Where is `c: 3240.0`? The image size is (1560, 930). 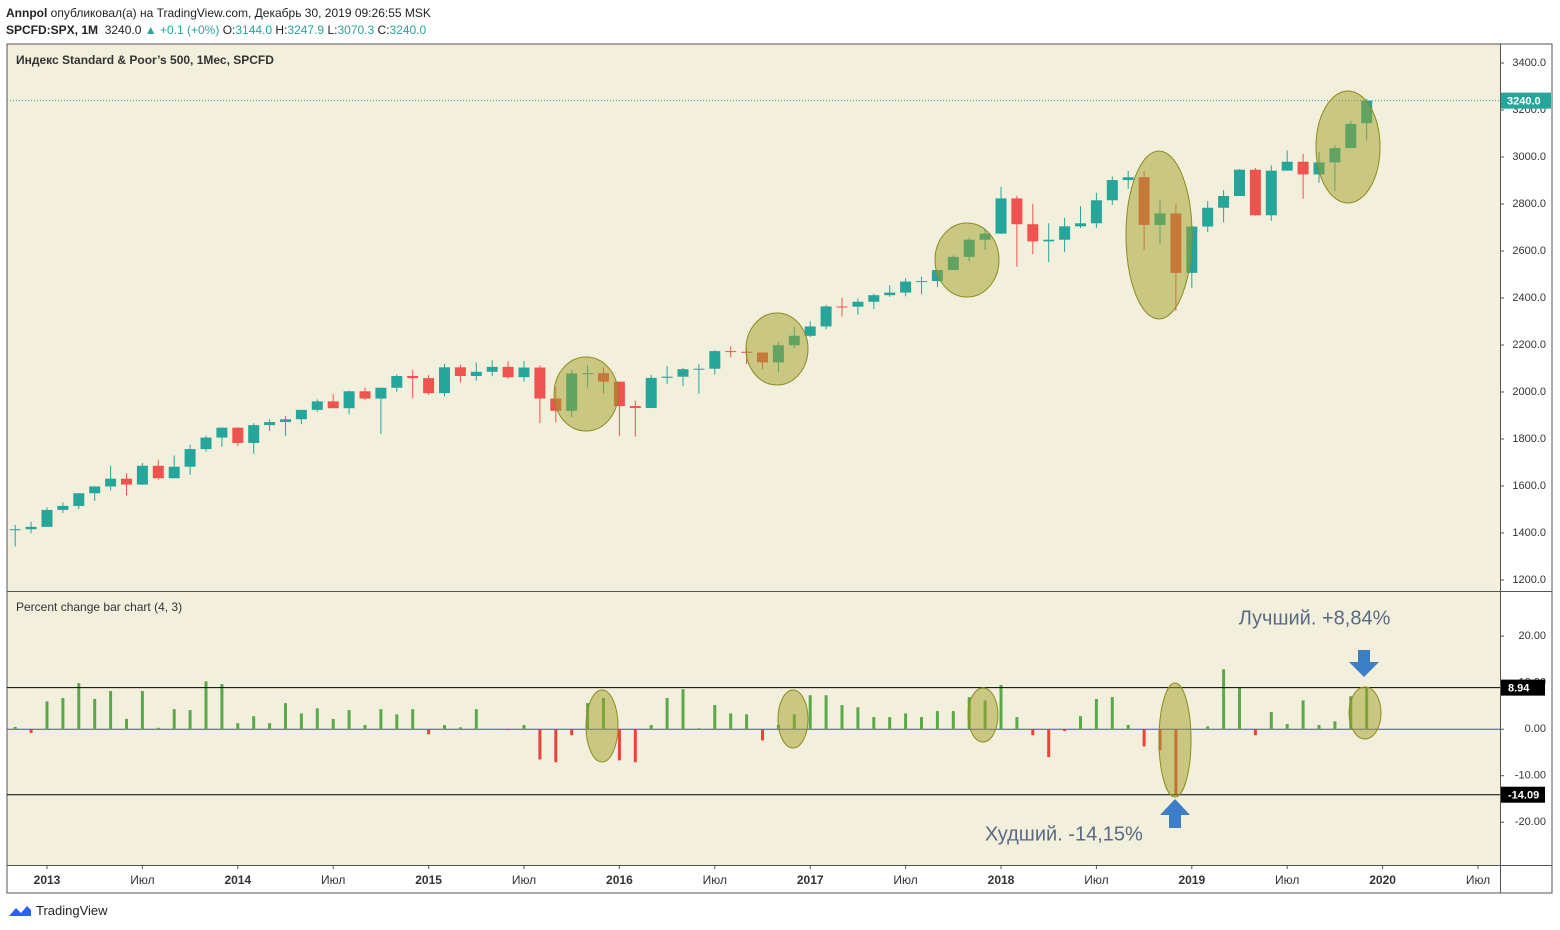 c: 3240.0 is located at coordinates (408, 30).